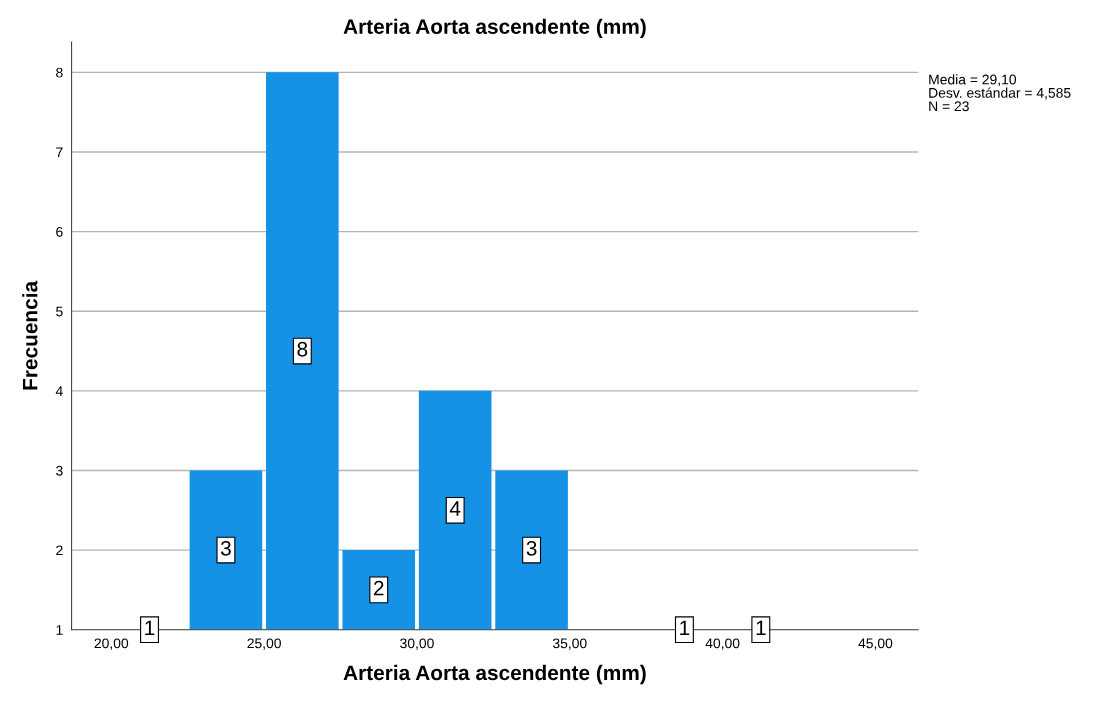 This screenshot has height=702, width=1101. Describe the element at coordinates (875, 644) in the screenshot. I see `x-tick-label: 45,00` at that location.